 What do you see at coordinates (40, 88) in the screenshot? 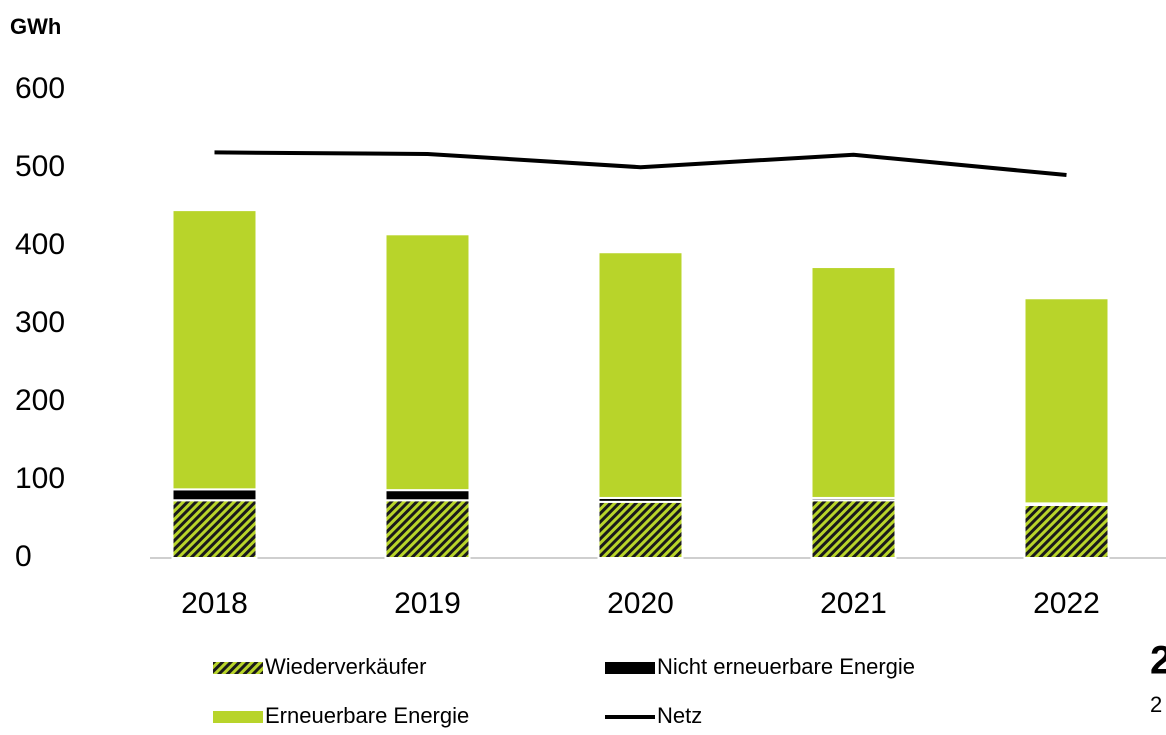
I see `y-tick-label: 600` at bounding box center [40, 88].